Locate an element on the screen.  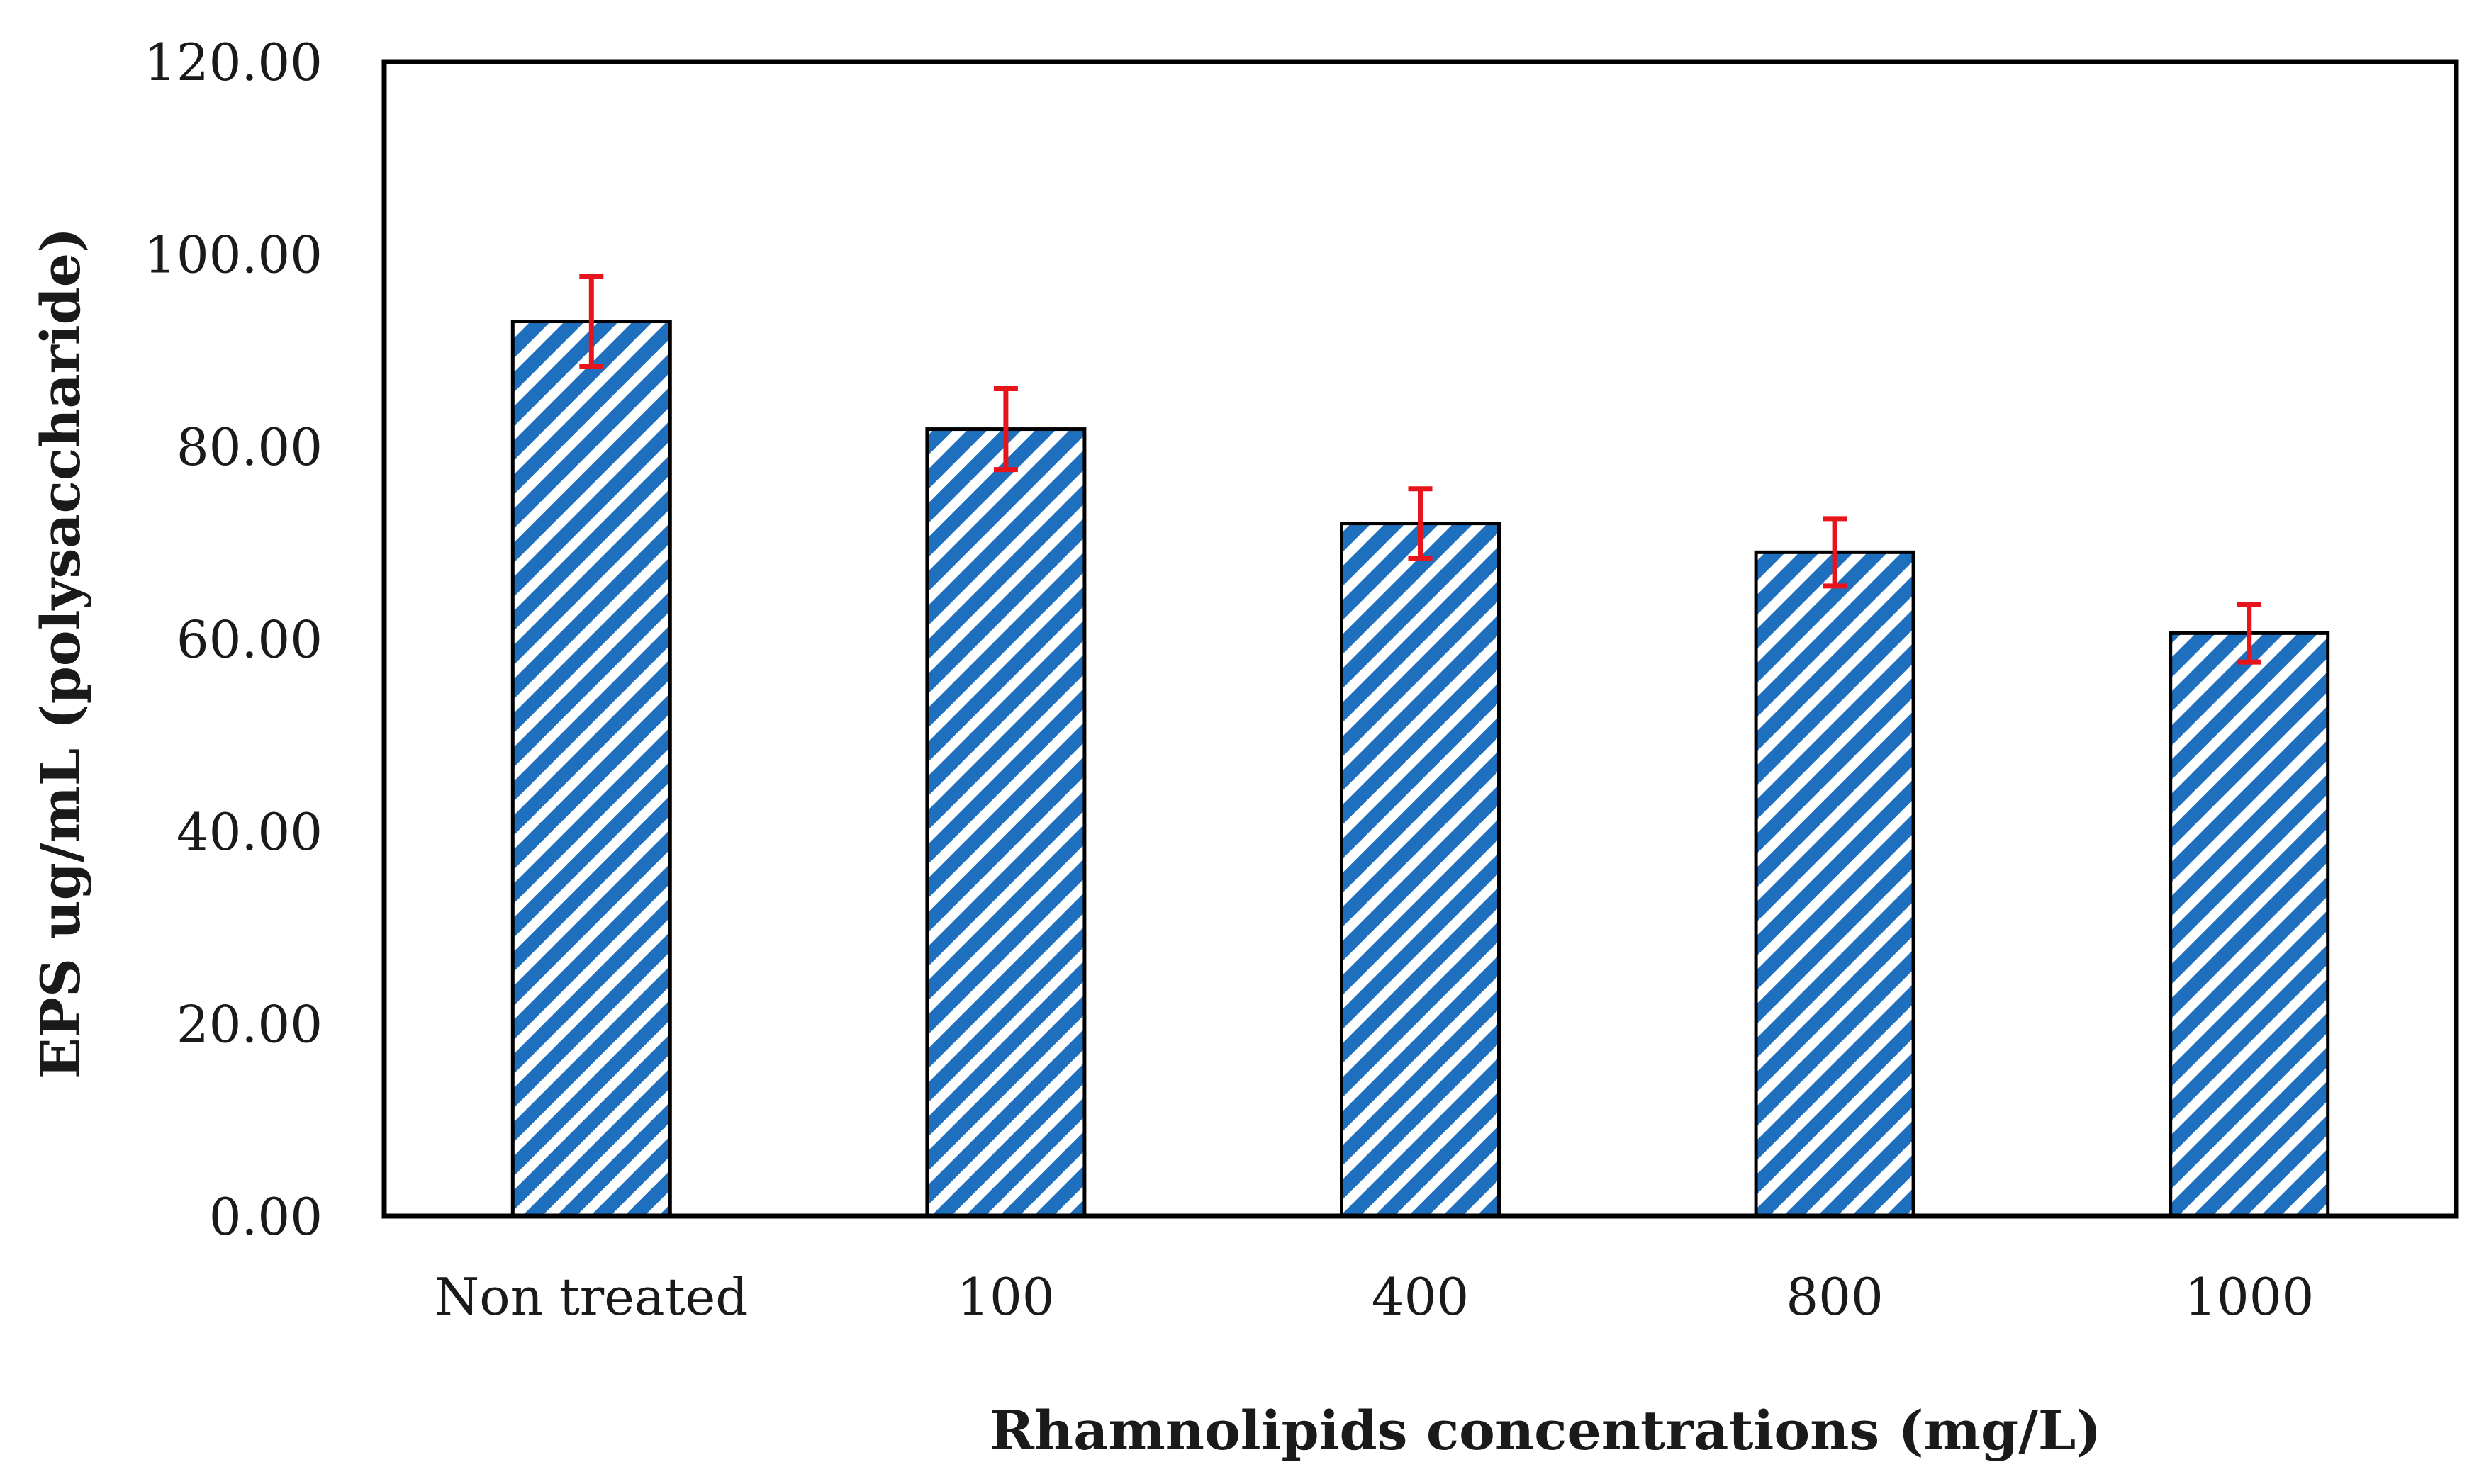
y-axis-ticks: 0.00 20.00 40.00 60.00 80.00 100.00 120.00 is located at coordinates (233, 640).